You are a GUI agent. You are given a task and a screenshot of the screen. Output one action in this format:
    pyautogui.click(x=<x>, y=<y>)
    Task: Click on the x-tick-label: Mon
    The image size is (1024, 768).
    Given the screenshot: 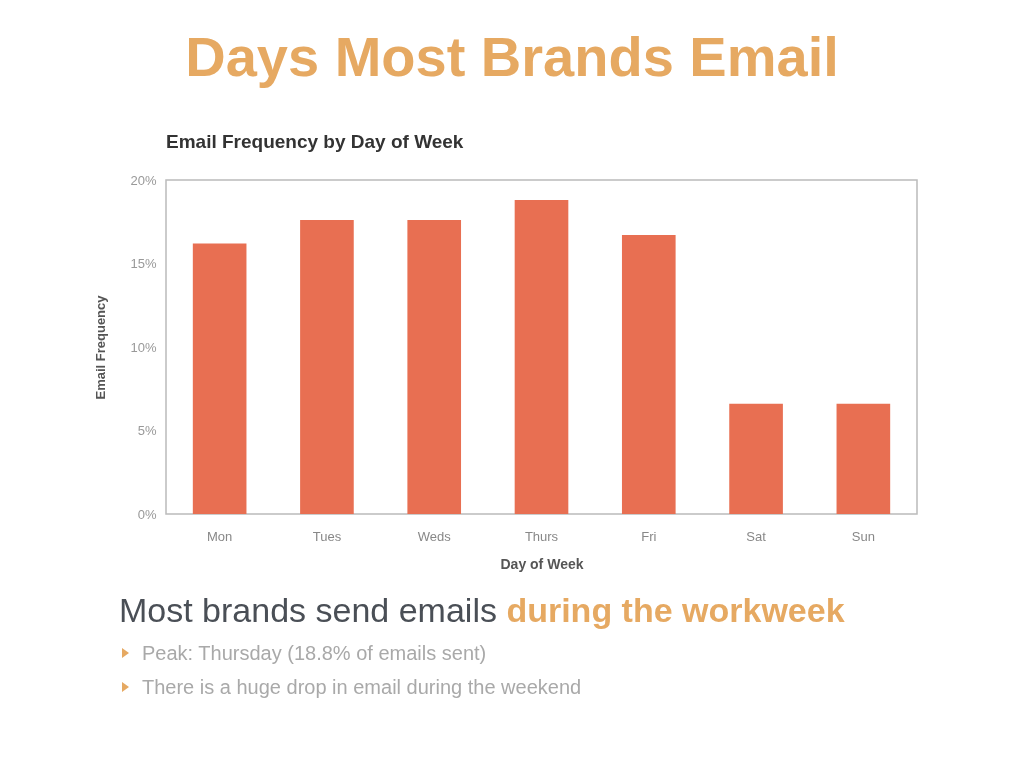 What is the action you would take?
    pyautogui.click(x=219, y=536)
    